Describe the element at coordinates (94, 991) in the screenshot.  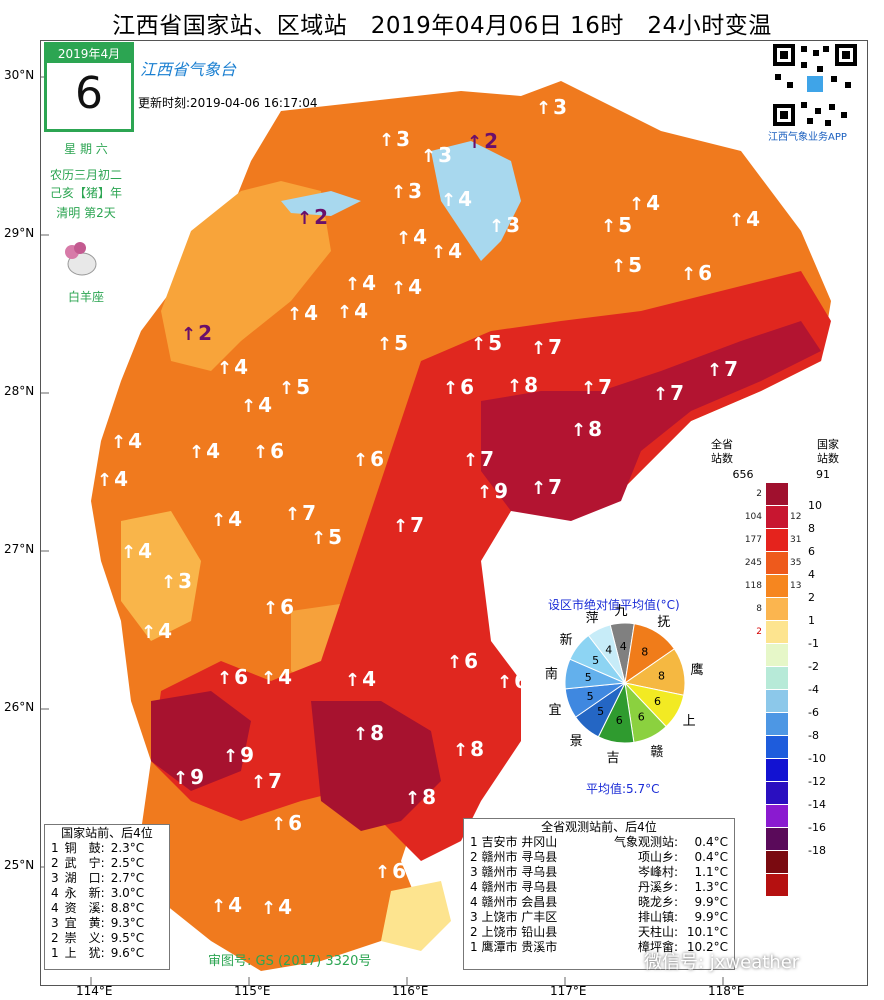
I see `lon-label: 114°E` at that location.